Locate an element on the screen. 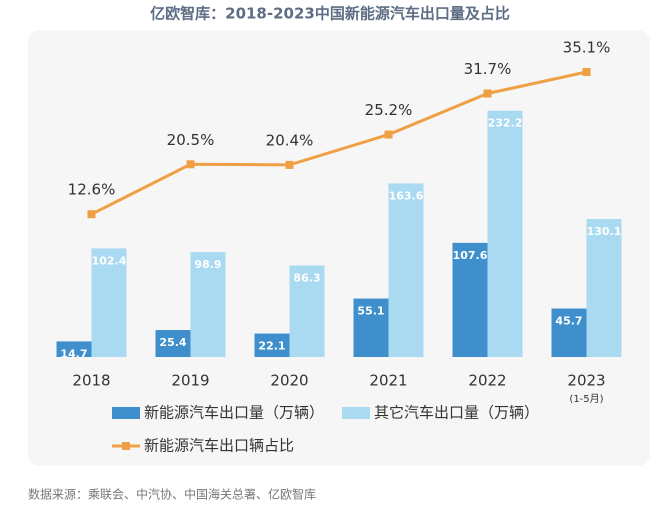 This screenshot has width=660, height=514. bar-value-label: 98.9 is located at coordinates (207, 264).